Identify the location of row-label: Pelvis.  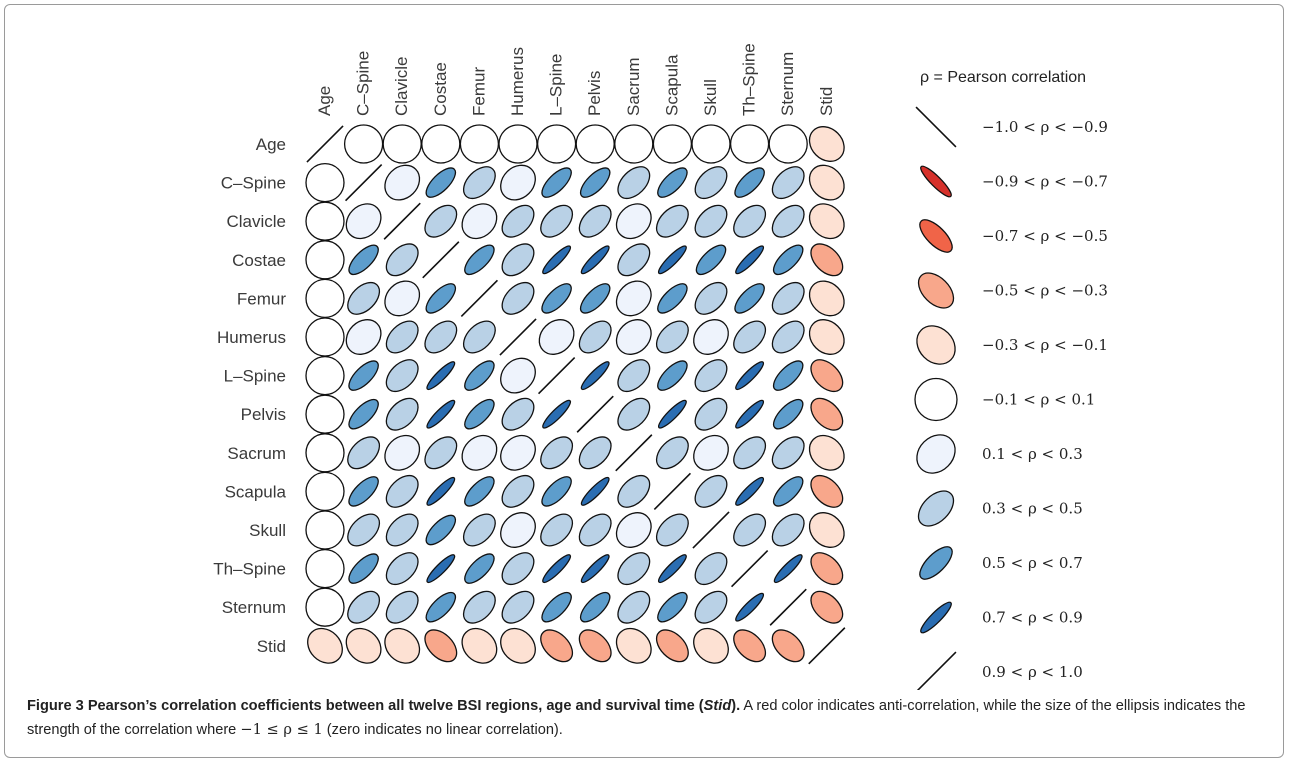
(263, 414).